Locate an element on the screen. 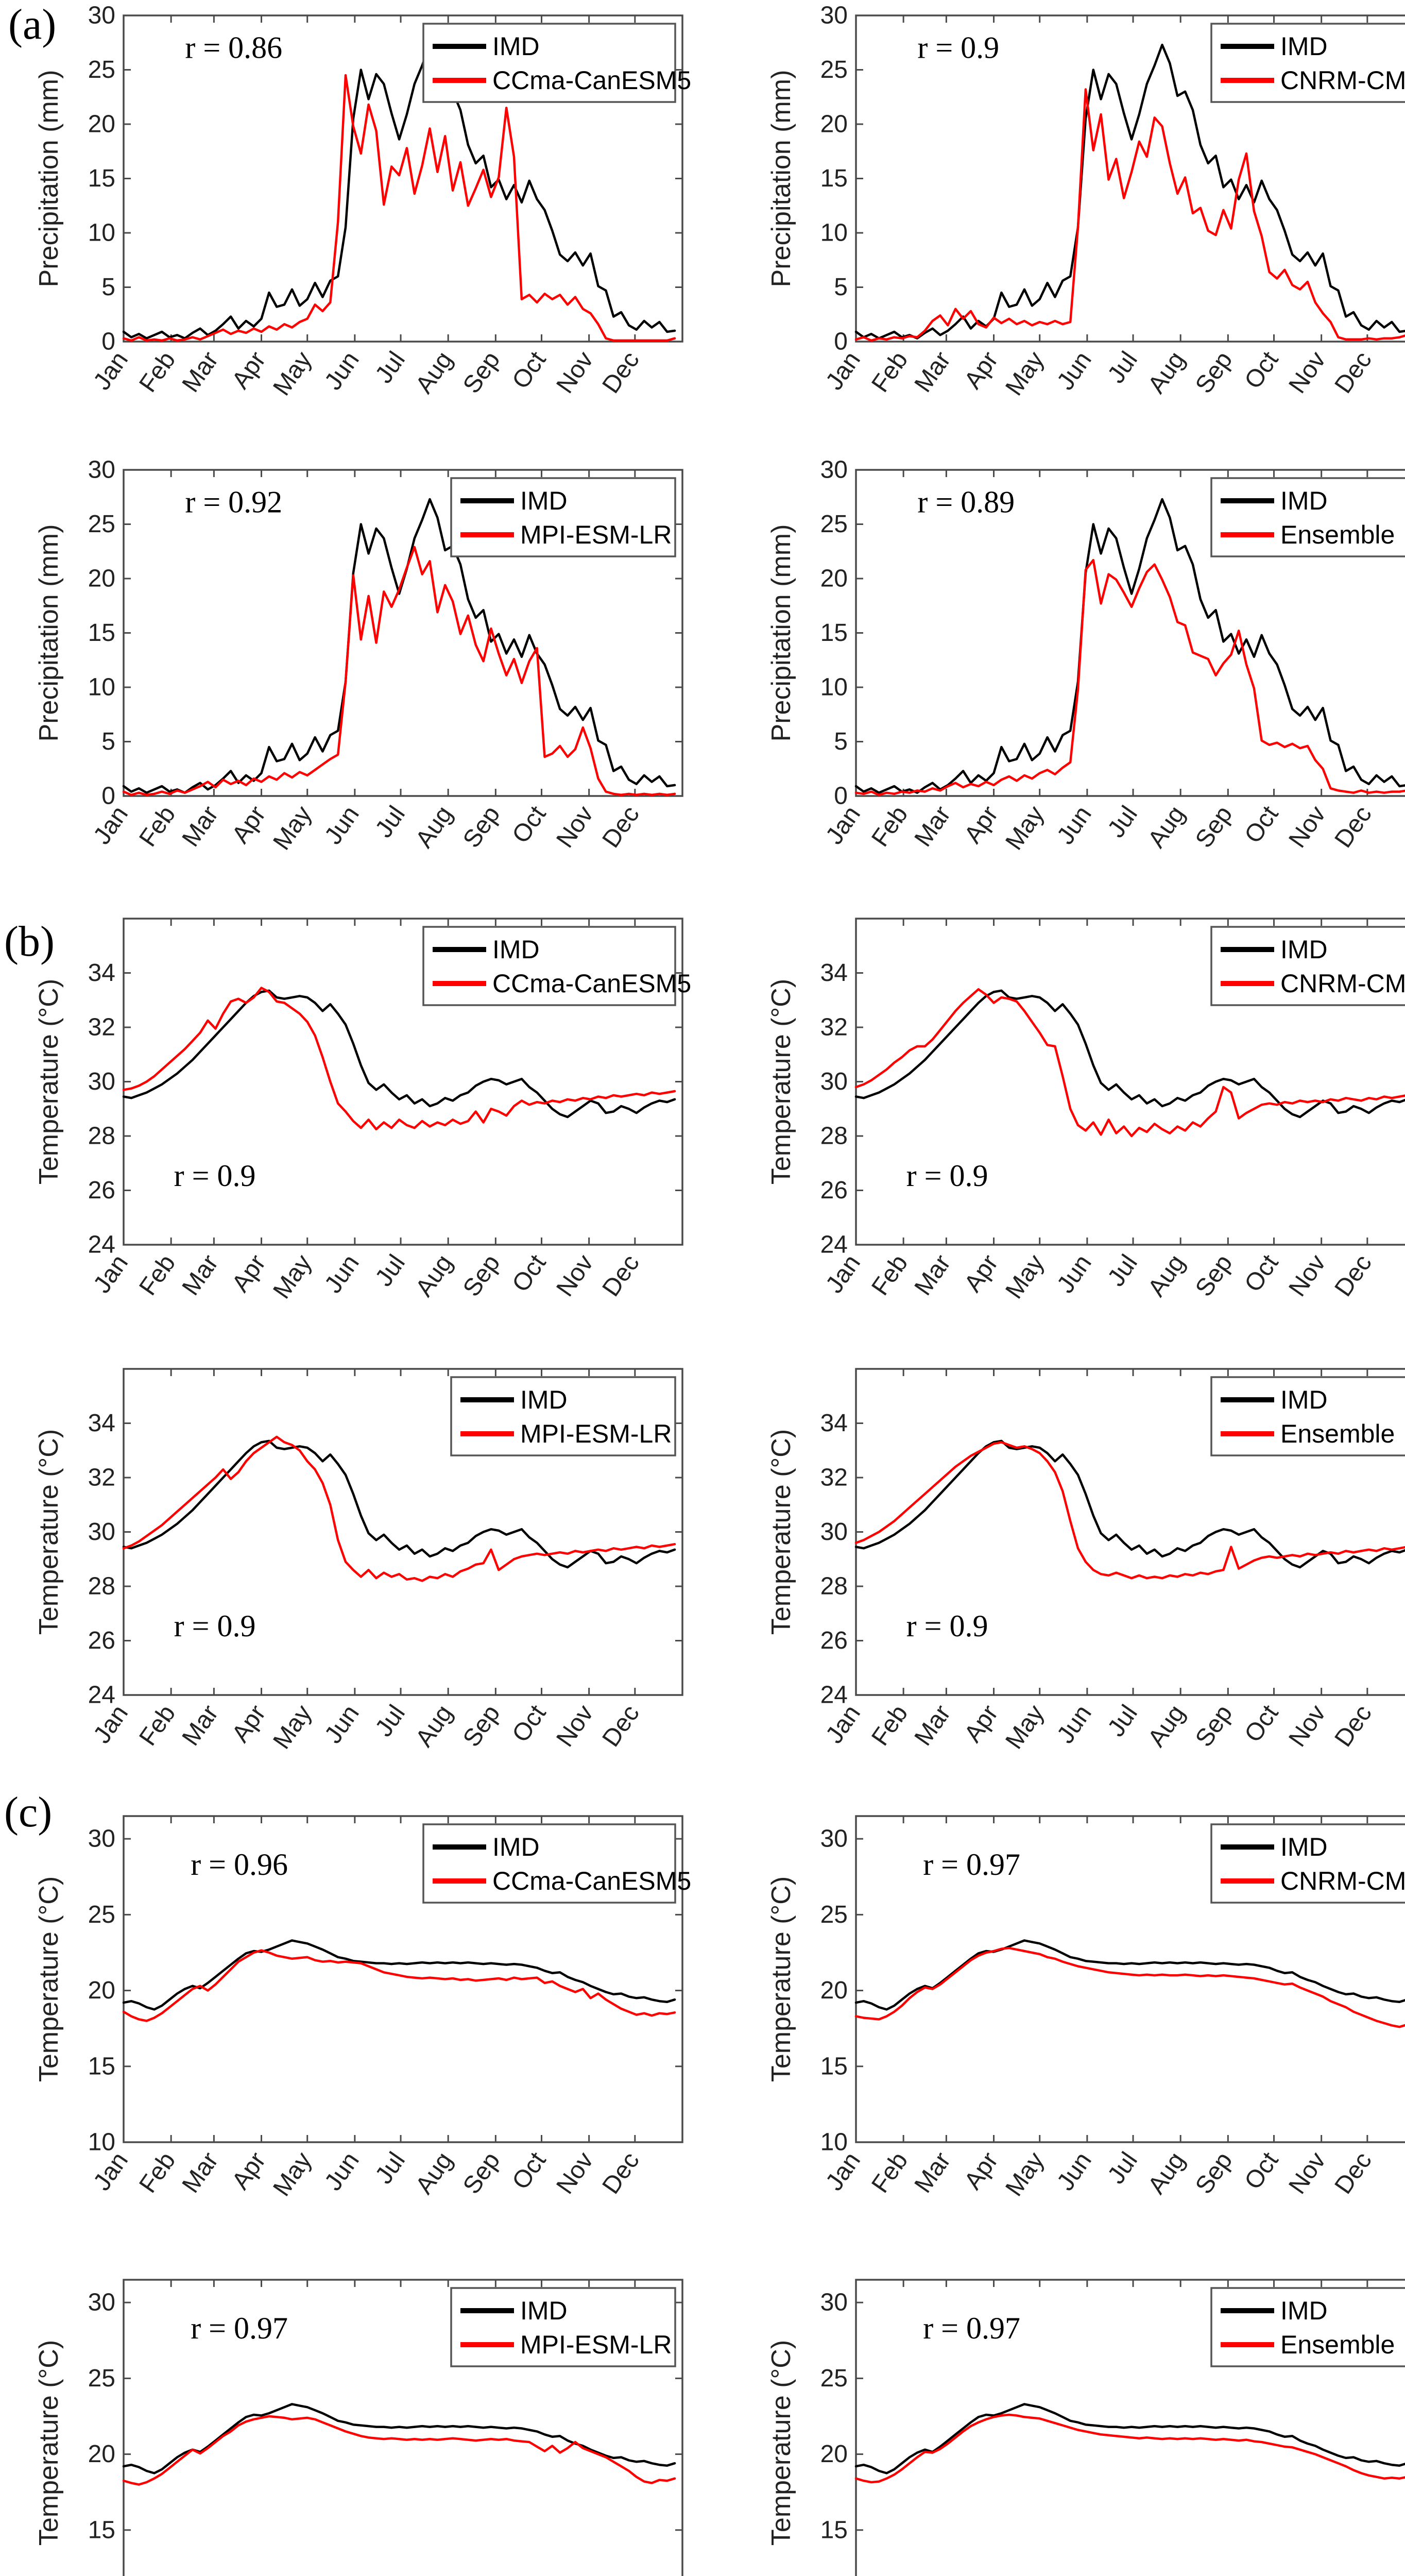 The width and height of the screenshot is (1405, 2576). legend: IMD MPI-ESM-LR is located at coordinates (563, 2327).